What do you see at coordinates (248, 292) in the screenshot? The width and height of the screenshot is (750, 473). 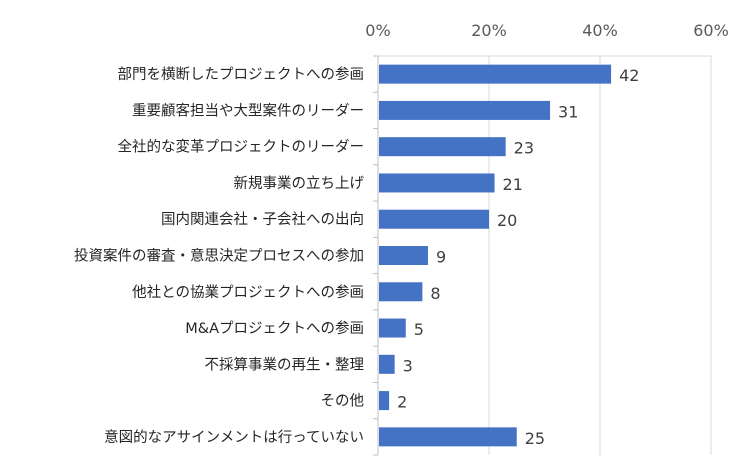 I see `category-label: 他社との協業プロジェクトへの参画` at bounding box center [248, 292].